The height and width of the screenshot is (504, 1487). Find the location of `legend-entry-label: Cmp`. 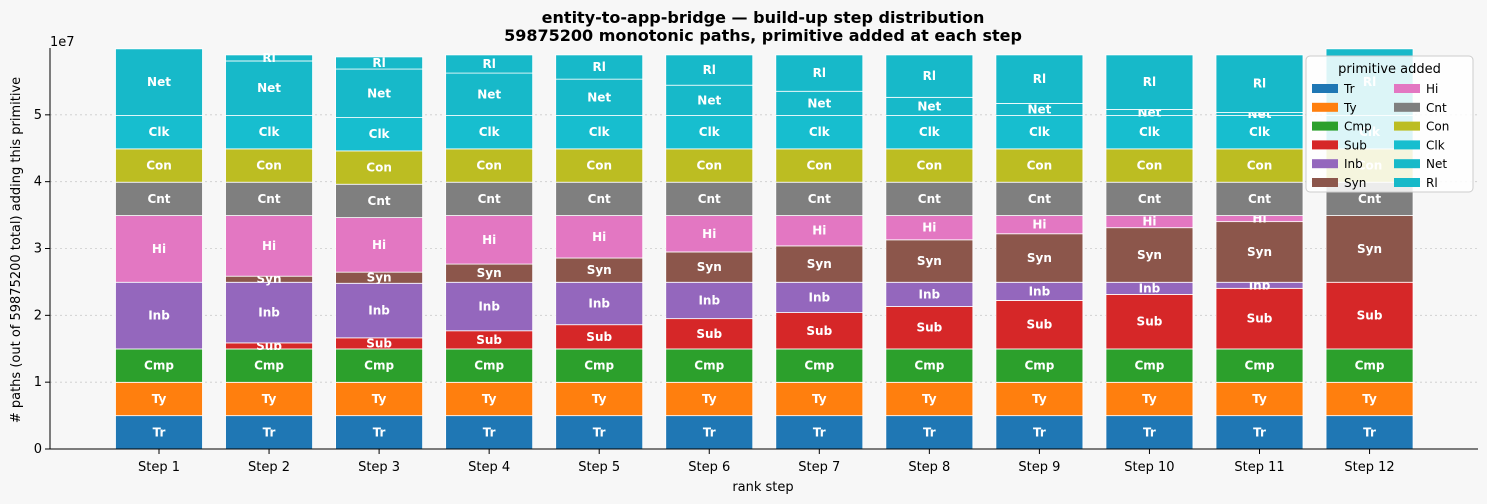

legend-entry-label: Cmp is located at coordinates (1358, 127).